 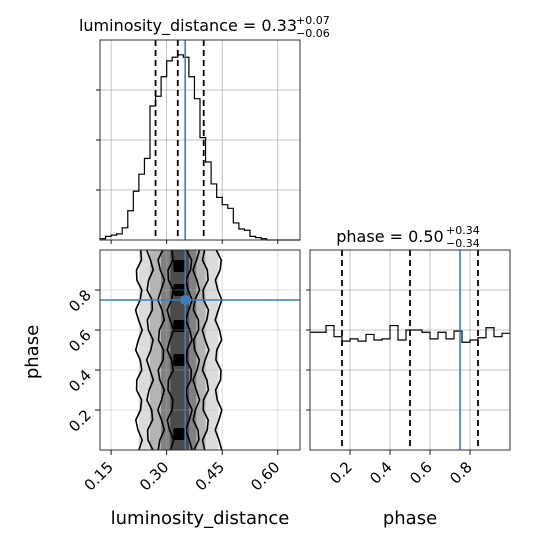 I want to click on contour-0-right, so click(x=218, y=350).